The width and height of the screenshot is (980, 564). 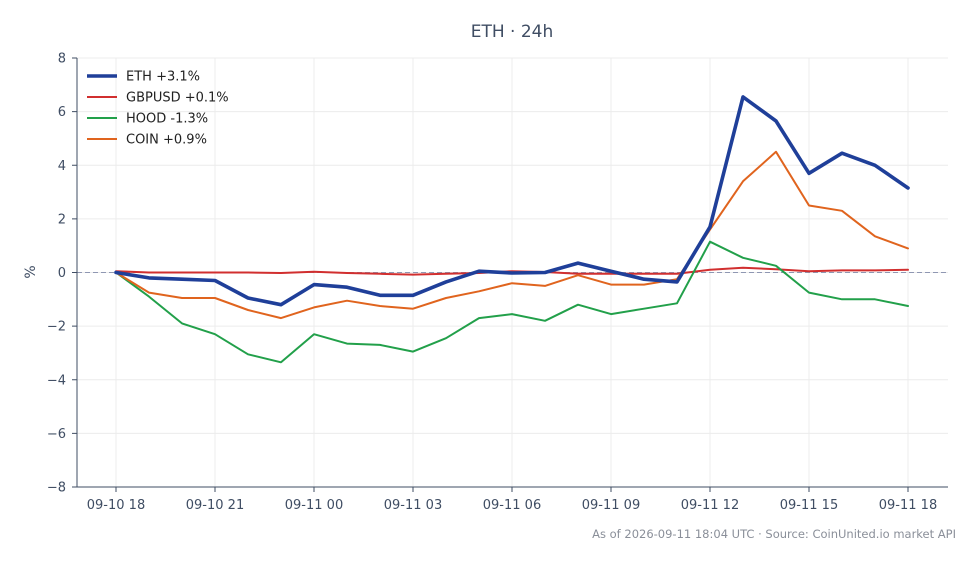 I want to click on y-tick-label: −8, so click(x=56, y=488).